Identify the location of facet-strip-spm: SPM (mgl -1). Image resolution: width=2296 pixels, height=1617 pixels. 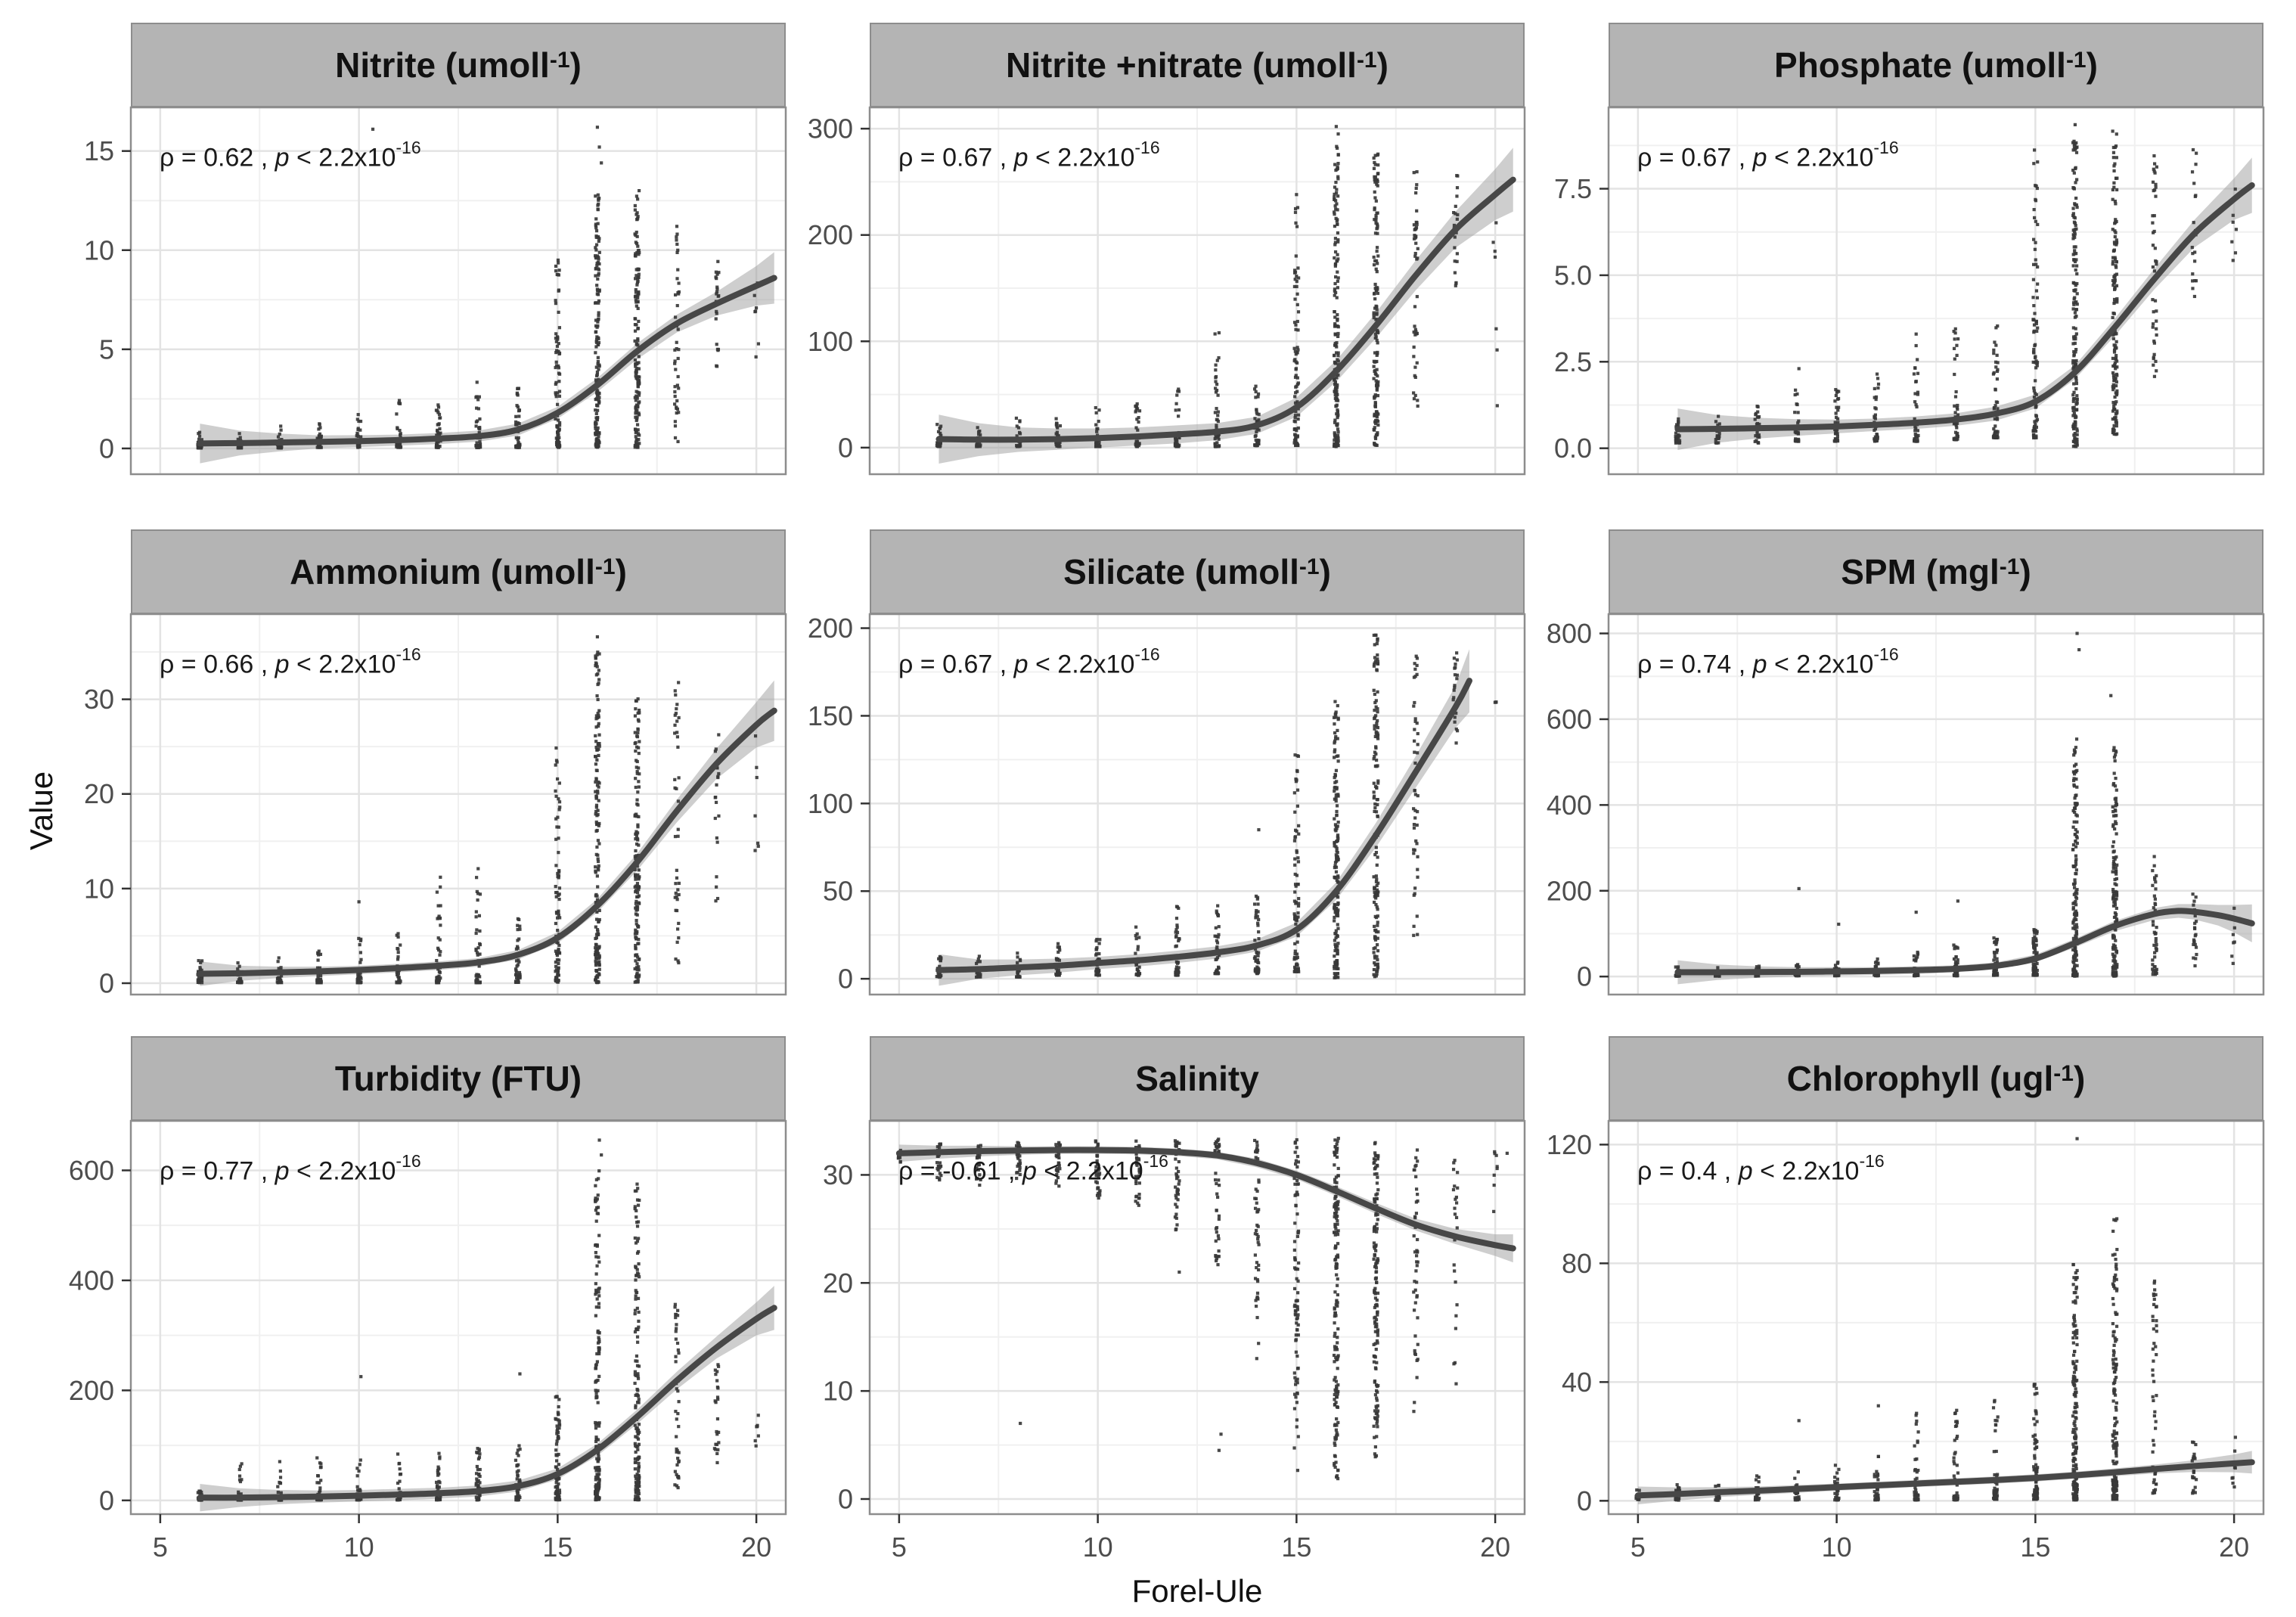
(1936, 571).